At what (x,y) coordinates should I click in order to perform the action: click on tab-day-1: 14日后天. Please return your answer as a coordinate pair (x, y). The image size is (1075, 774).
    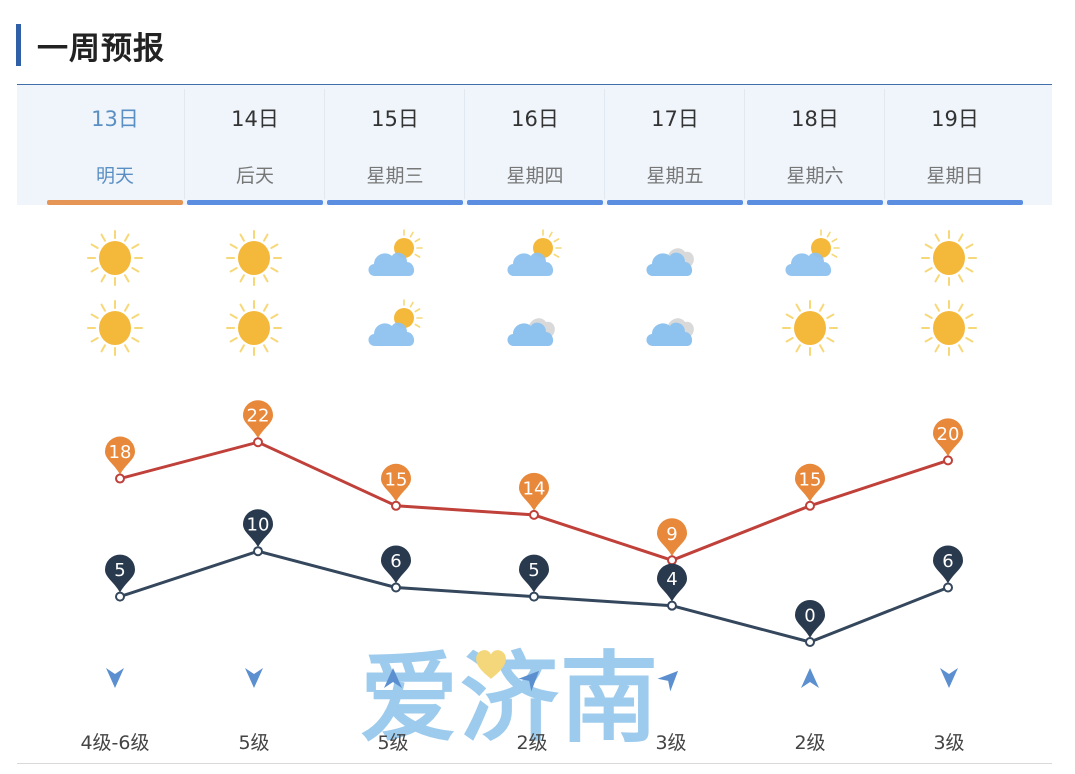
    Looking at the image, I should click on (255, 145).